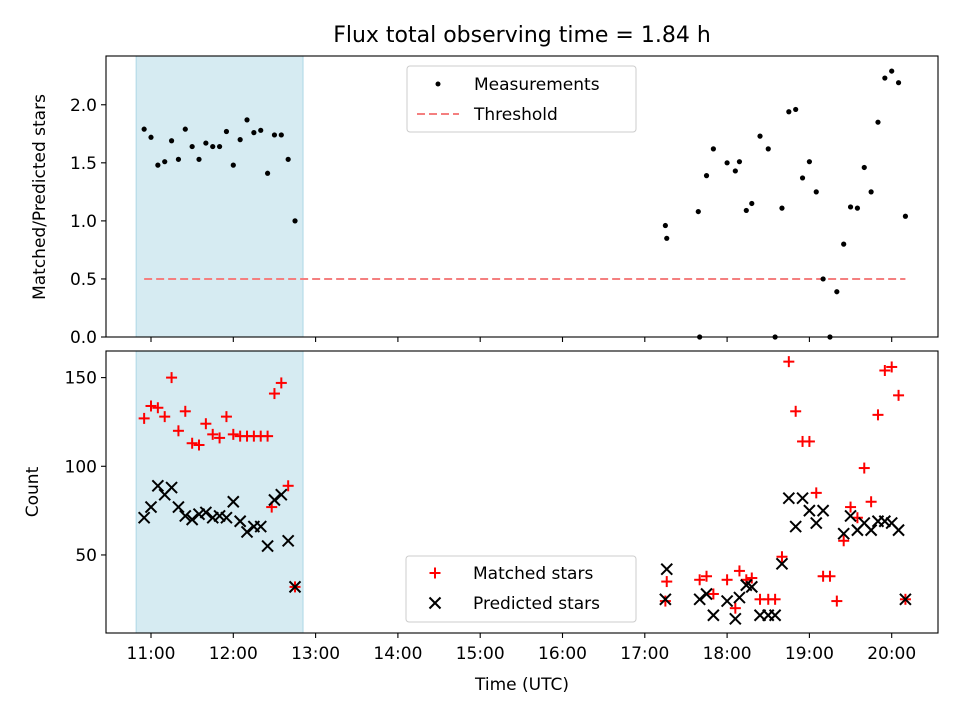 This screenshot has width=960, height=720. What do you see at coordinates (83, 222) in the screenshot?
I see `ratio-y-tick-label: 1.0` at bounding box center [83, 222].